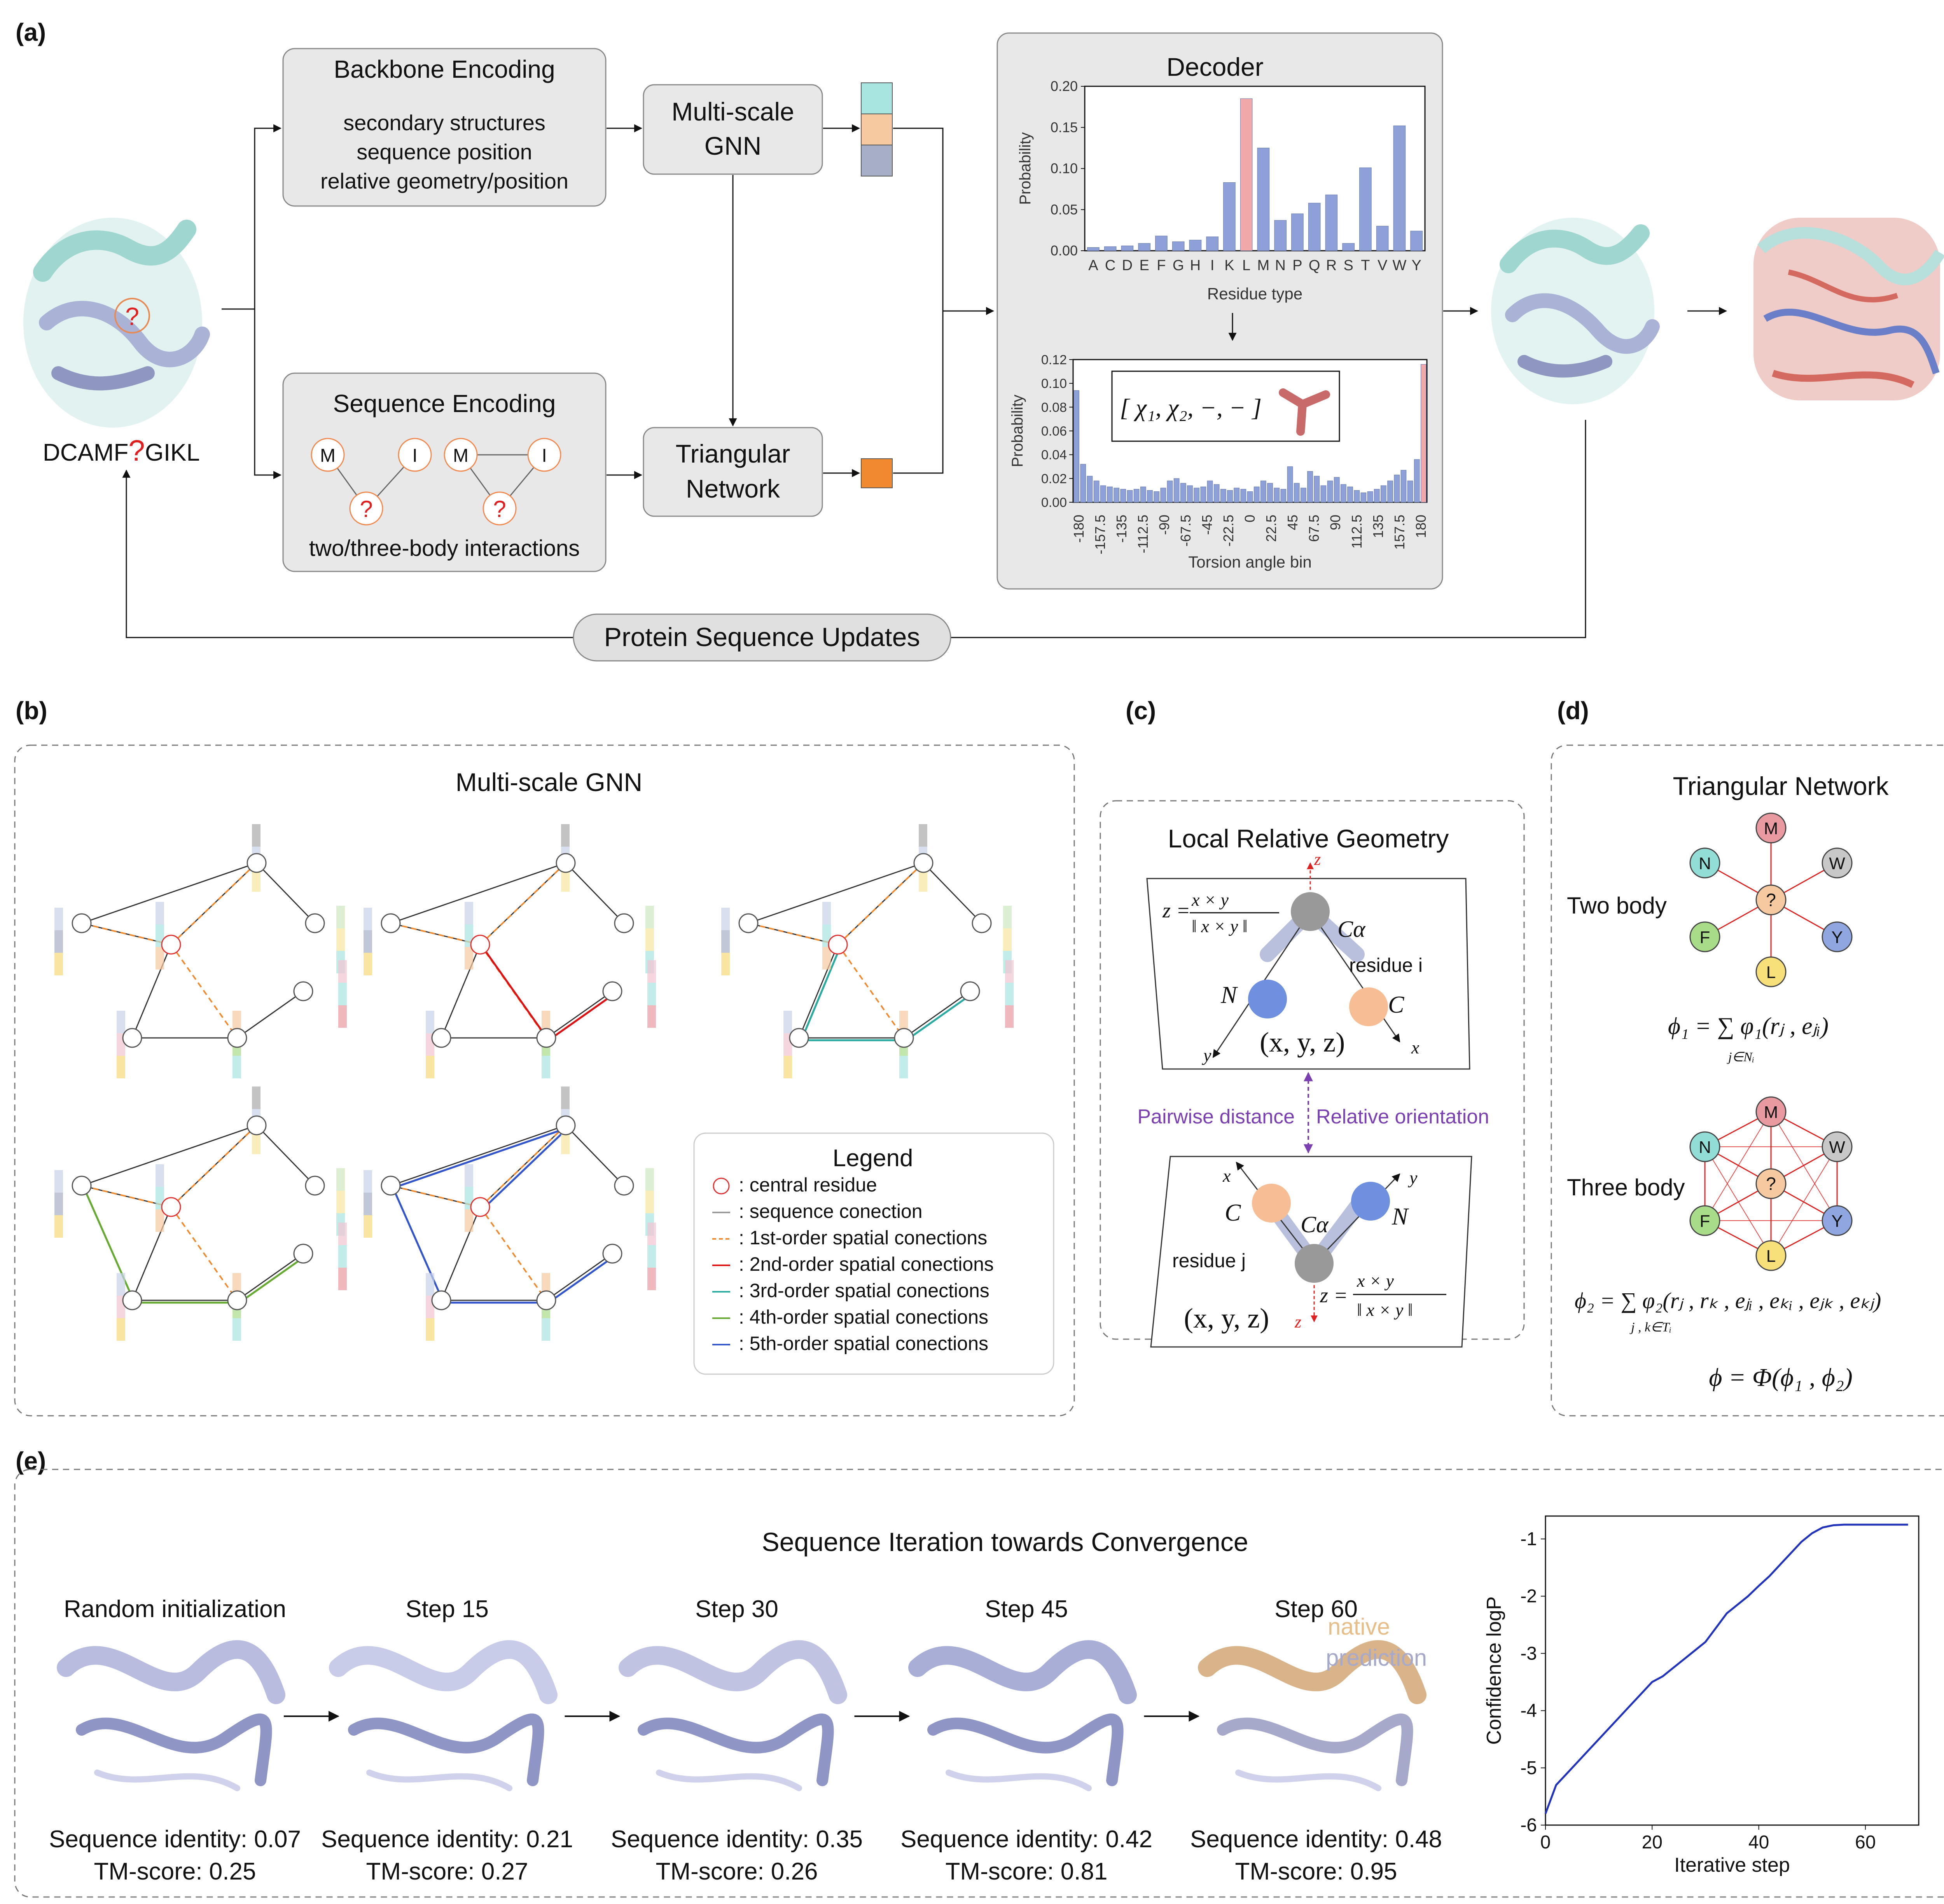  I want to click on res-ytick: 0.10, so click(1064, 168).